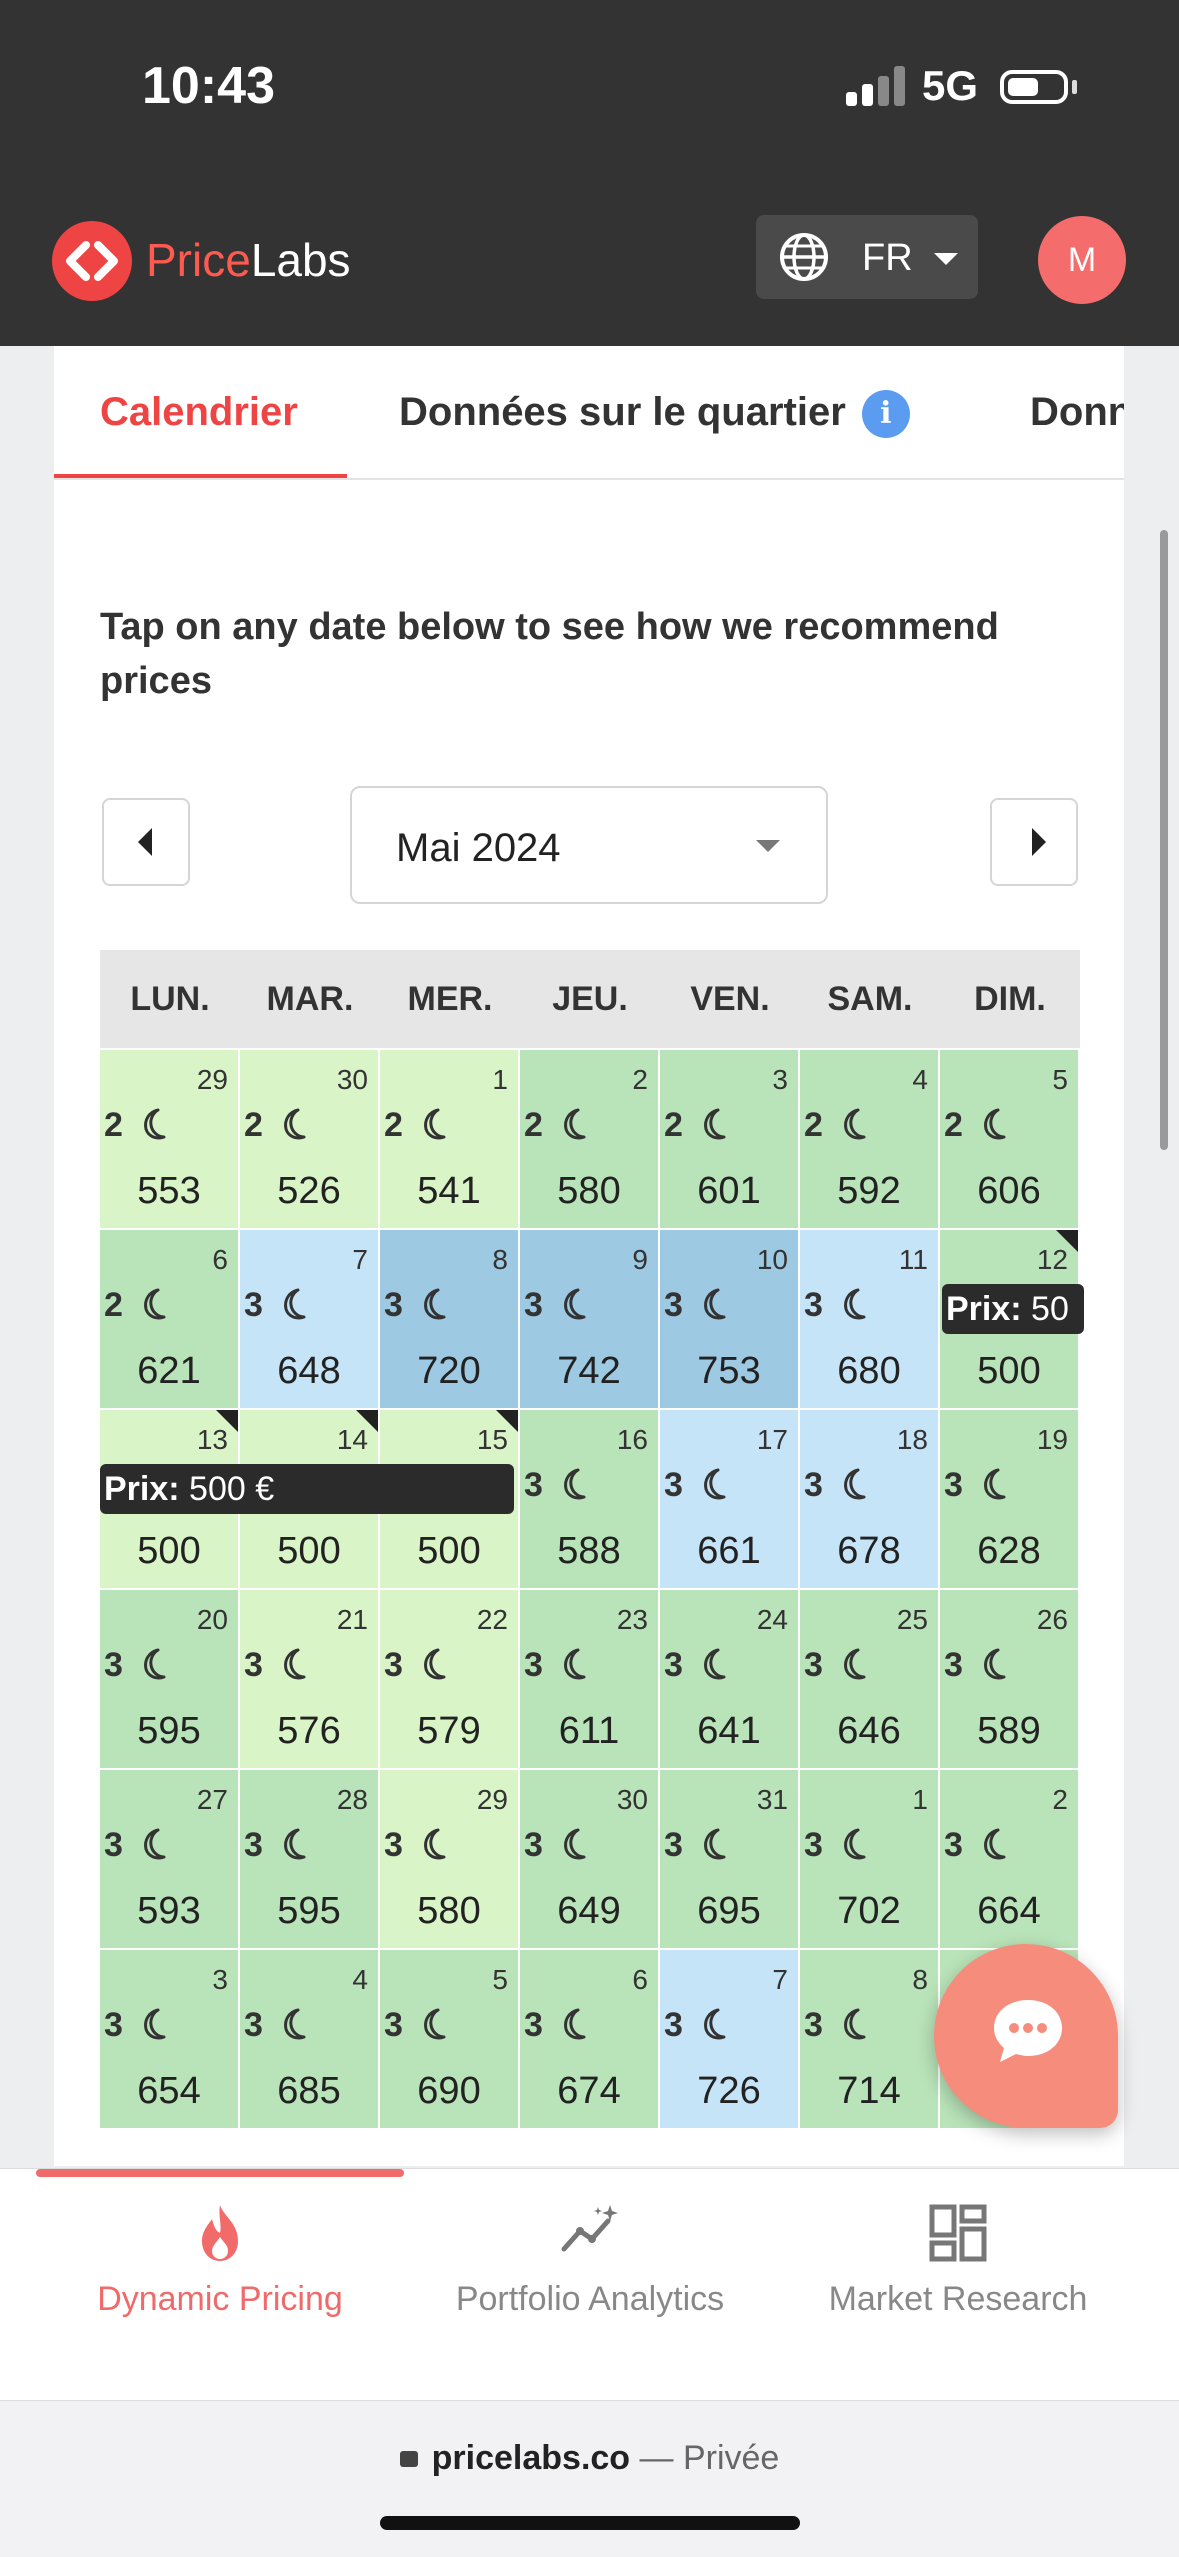  I want to click on calendar-day-cell: 21 3 576, so click(309, 1679).